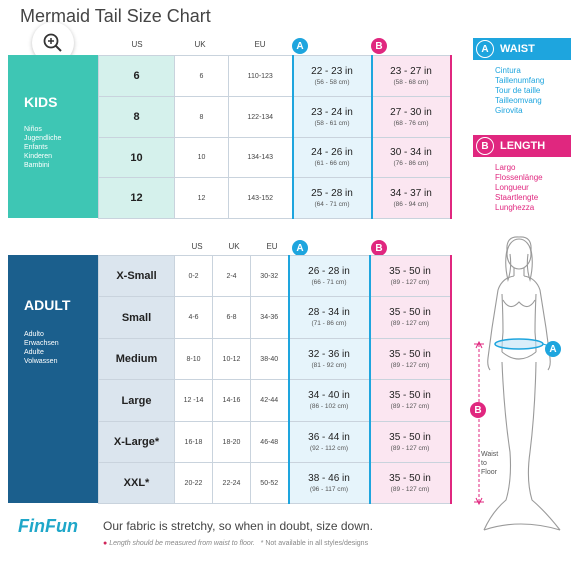  Describe the element at coordinates (38, 156) in the screenshot. I see `kids-translation: Kinderen` at that location.